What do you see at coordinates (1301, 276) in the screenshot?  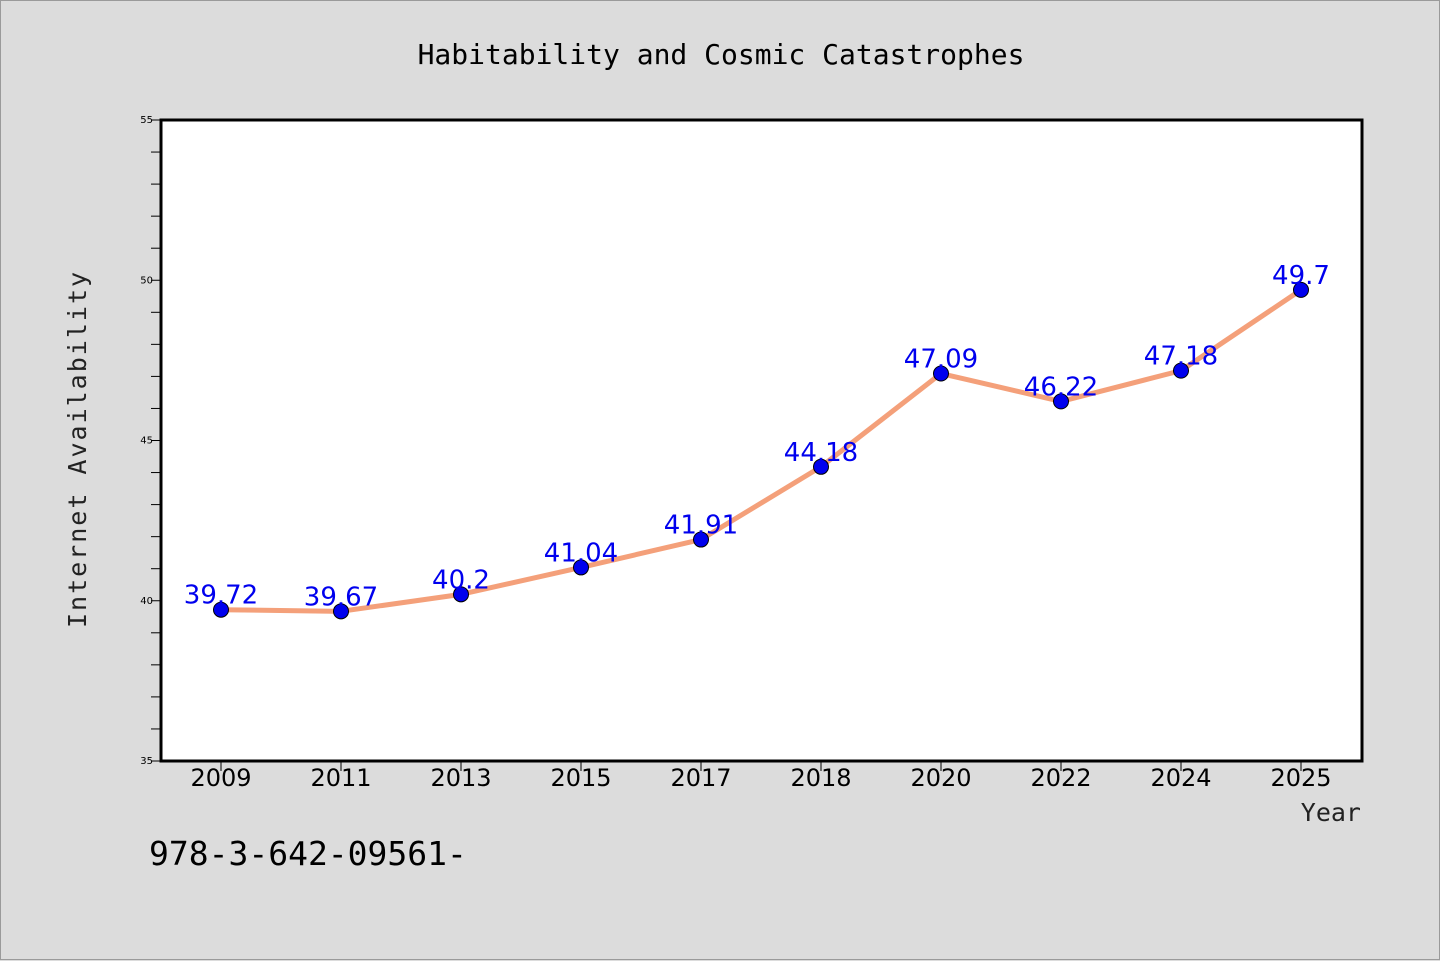 I see `data-label: 49.7` at bounding box center [1301, 276].